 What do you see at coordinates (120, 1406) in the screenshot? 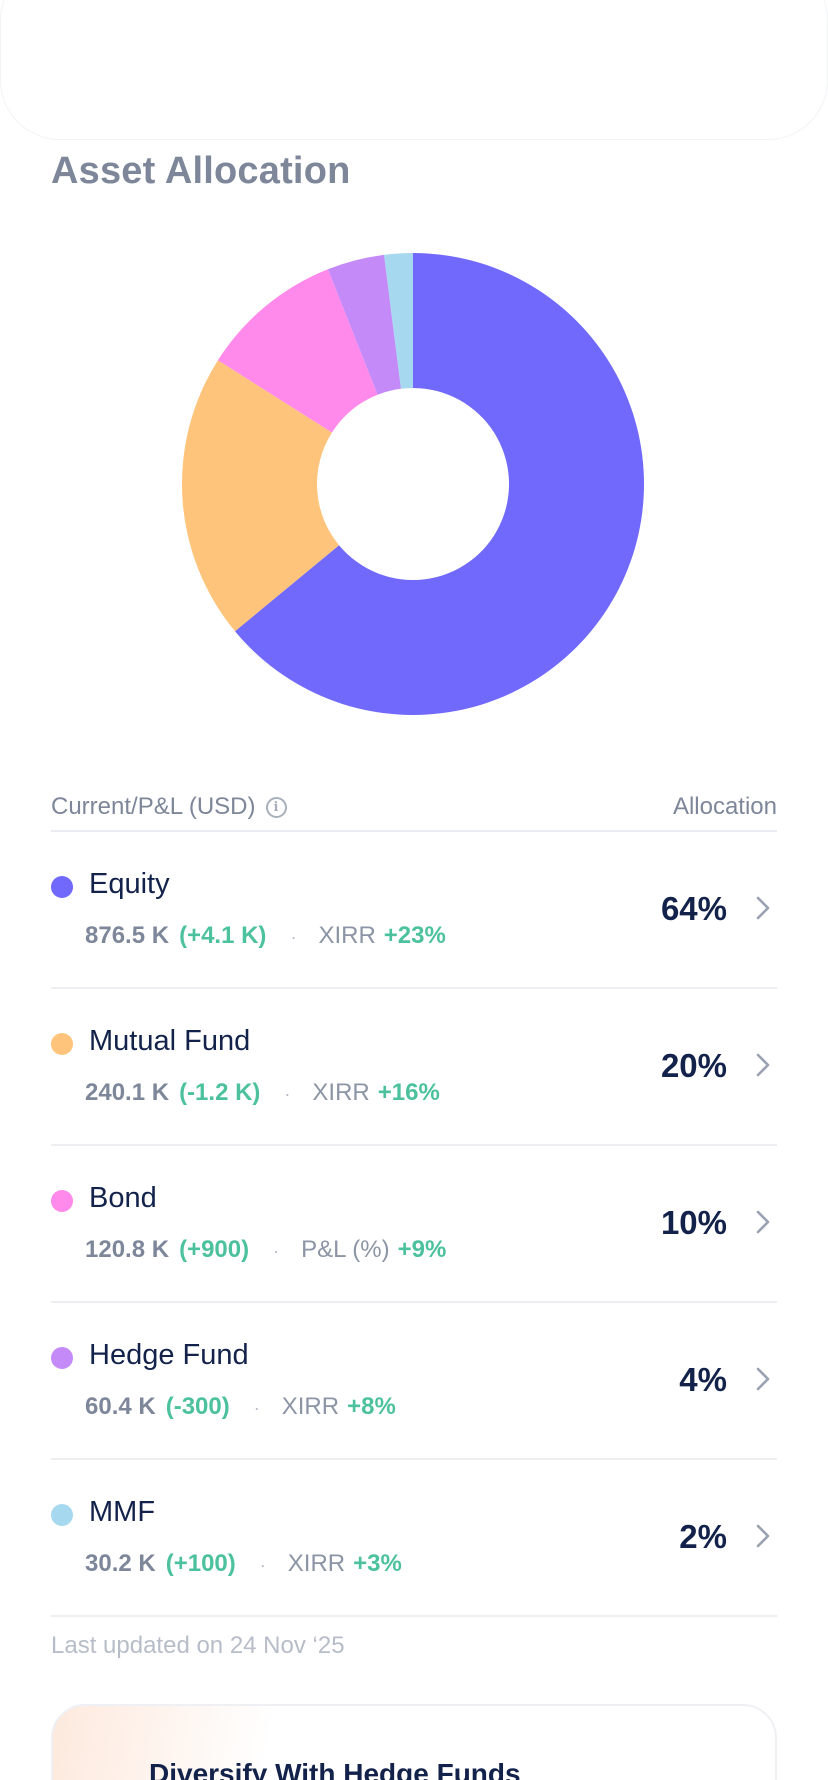
I see `current-value: 60.4 K` at bounding box center [120, 1406].